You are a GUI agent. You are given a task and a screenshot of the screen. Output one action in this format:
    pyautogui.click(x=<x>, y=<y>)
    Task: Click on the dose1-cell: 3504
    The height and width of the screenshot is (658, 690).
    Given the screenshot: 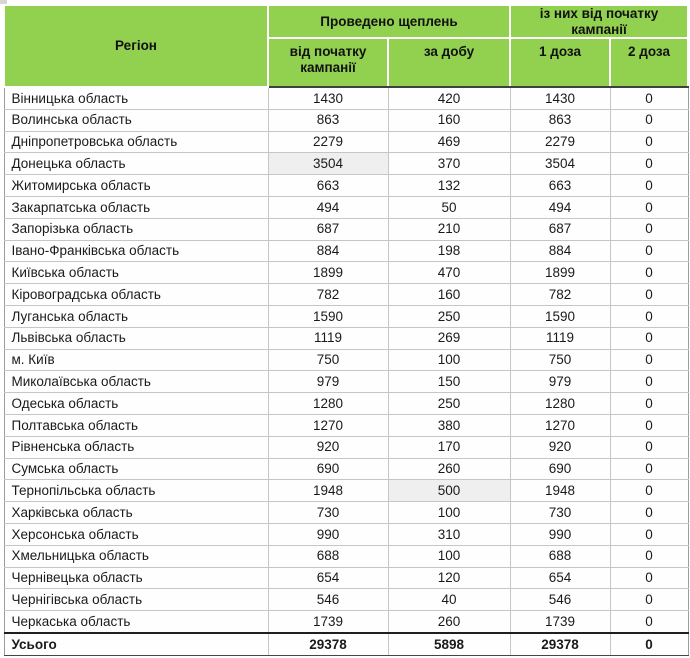 What is the action you would take?
    pyautogui.click(x=560, y=164)
    